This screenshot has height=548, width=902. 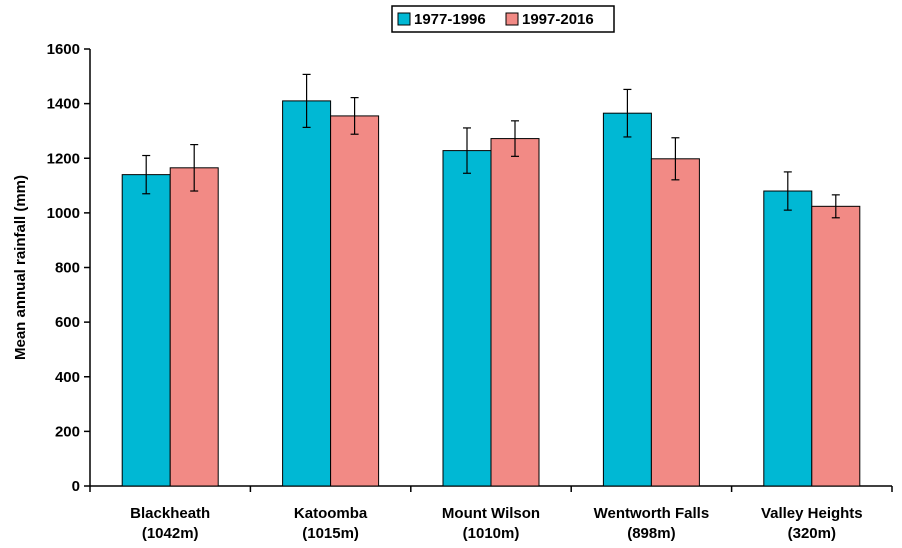 What do you see at coordinates (652, 513) in the screenshot?
I see `x-category-label: Wentworth Falls` at bounding box center [652, 513].